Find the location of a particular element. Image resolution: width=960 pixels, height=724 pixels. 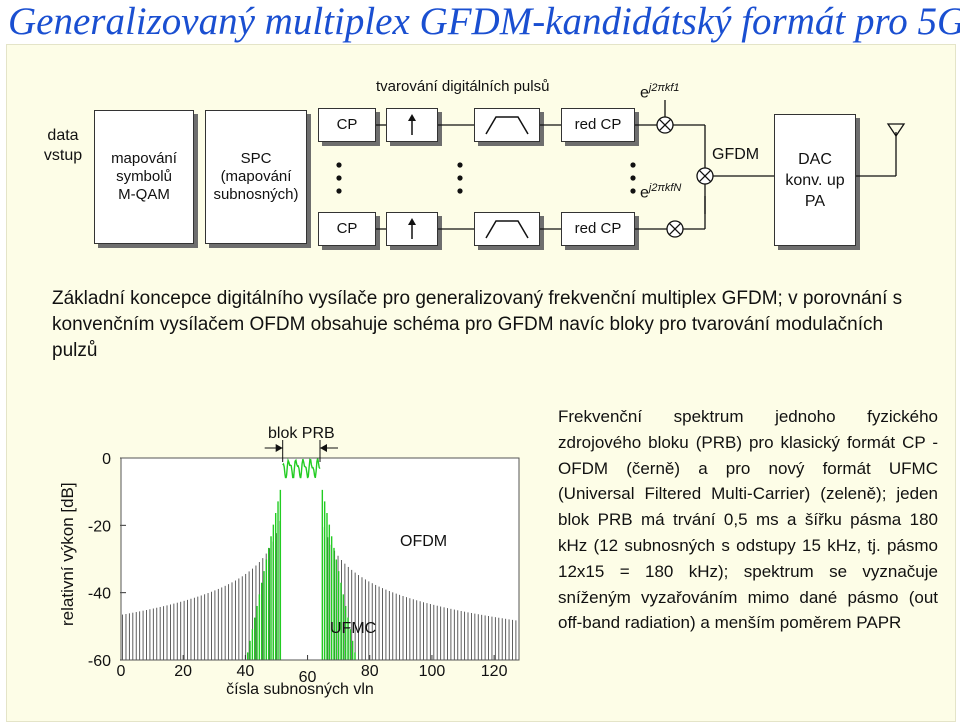

x-tick-label: 20 is located at coordinates (183, 671).